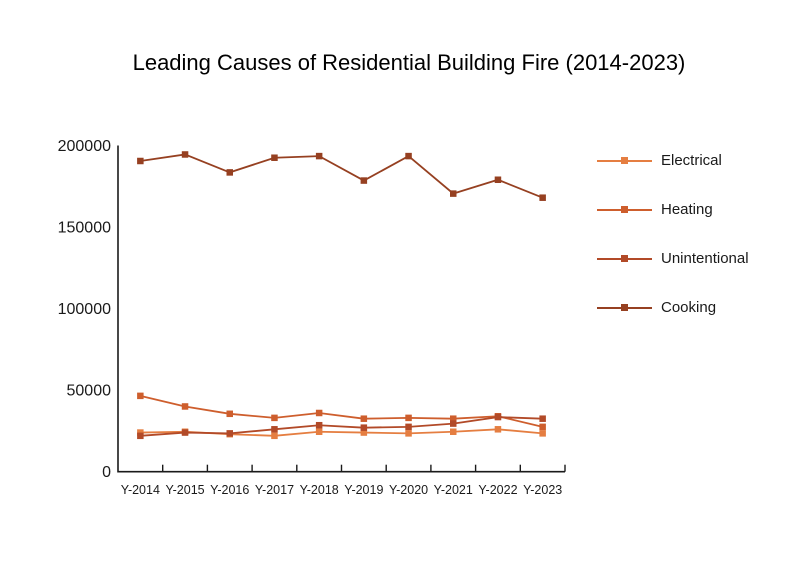 Image resolution: width=792 pixels, height=576 pixels. Describe the element at coordinates (84, 228) in the screenshot. I see `y-axis-tick-label: 150000` at that location.